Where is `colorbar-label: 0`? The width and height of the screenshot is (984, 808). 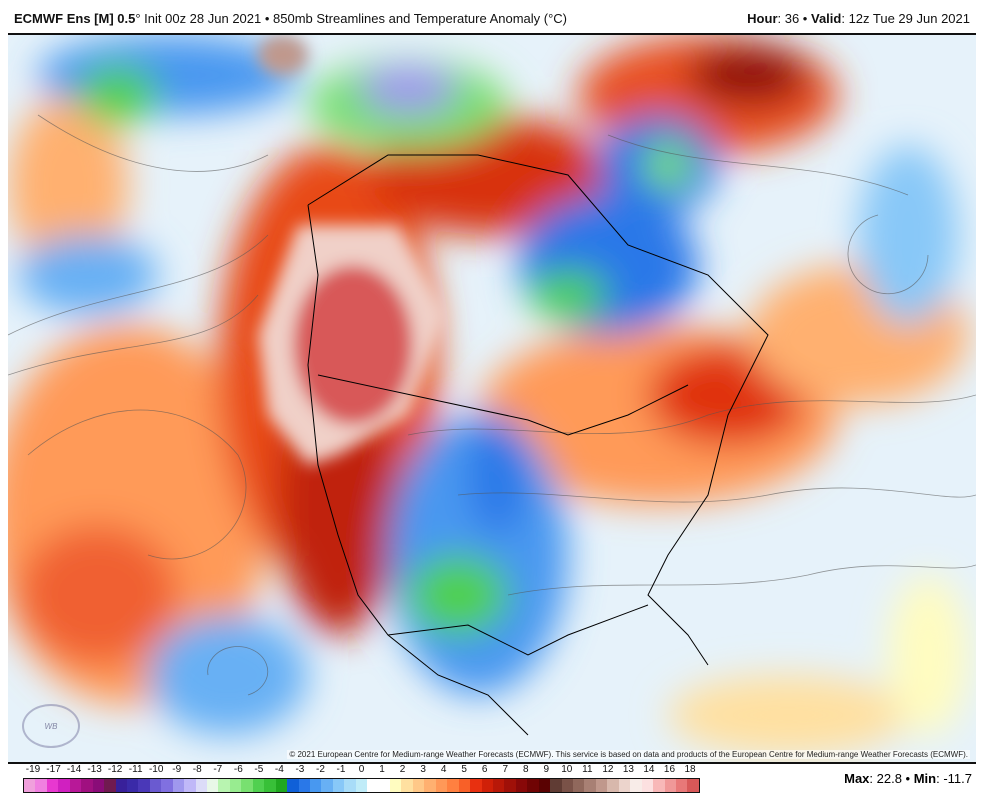
colorbar-label: 0 is located at coordinates (361, 769).